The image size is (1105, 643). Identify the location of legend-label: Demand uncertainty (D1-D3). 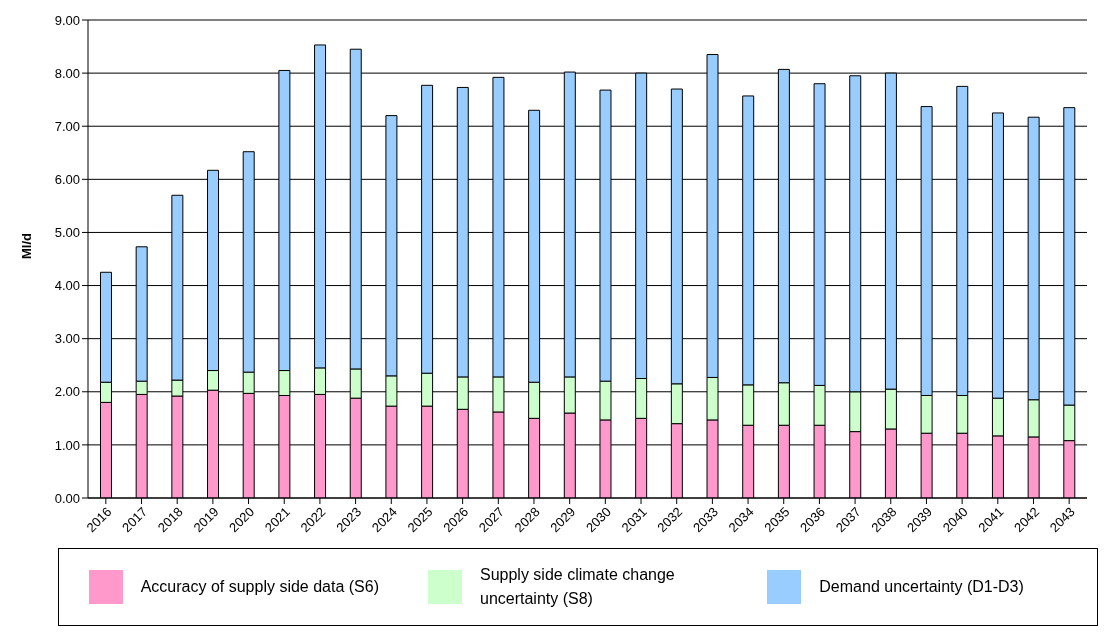
(921, 587).